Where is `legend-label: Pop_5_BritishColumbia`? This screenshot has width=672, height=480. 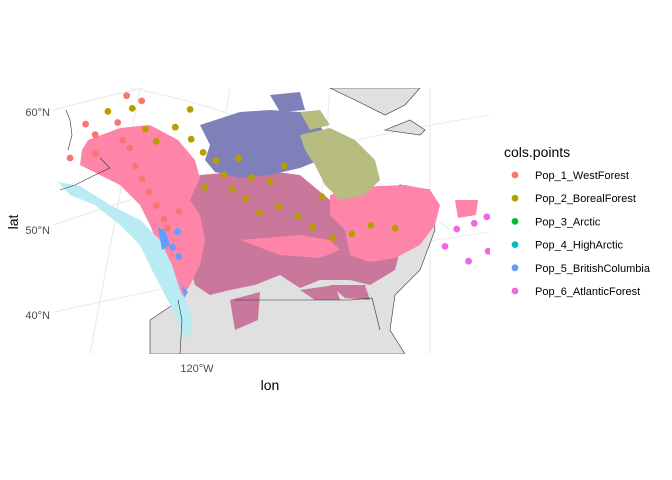 legend-label: Pop_5_BritishColumbia is located at coordinates (593, 269).